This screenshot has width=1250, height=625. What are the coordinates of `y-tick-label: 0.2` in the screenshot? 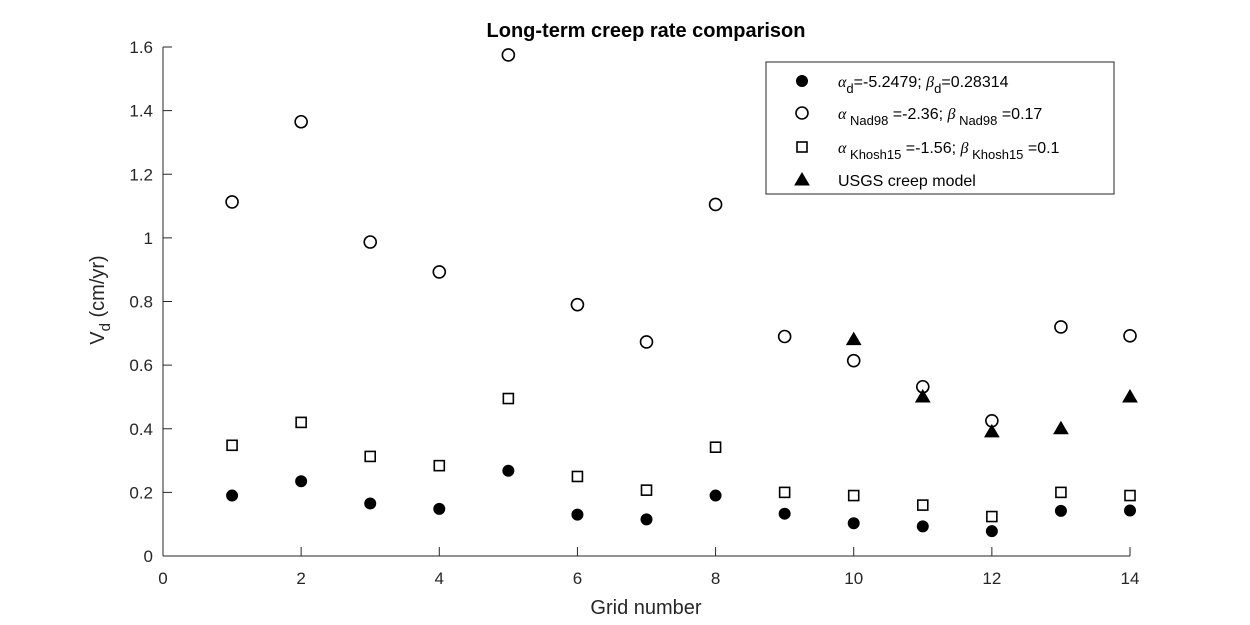 It's located at (141, 492).